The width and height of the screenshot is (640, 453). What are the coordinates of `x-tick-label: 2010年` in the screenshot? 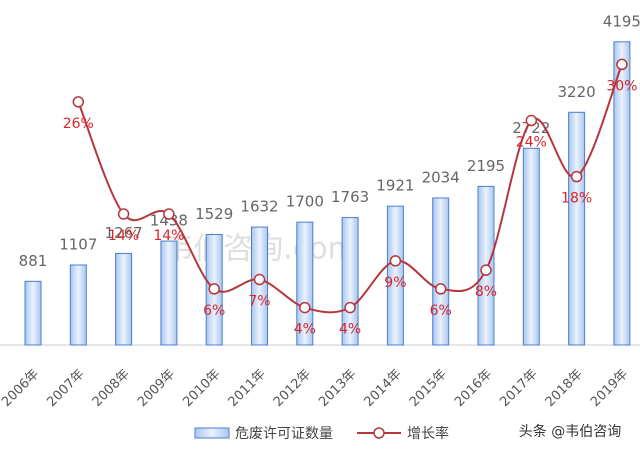 It's located at (201, 388).